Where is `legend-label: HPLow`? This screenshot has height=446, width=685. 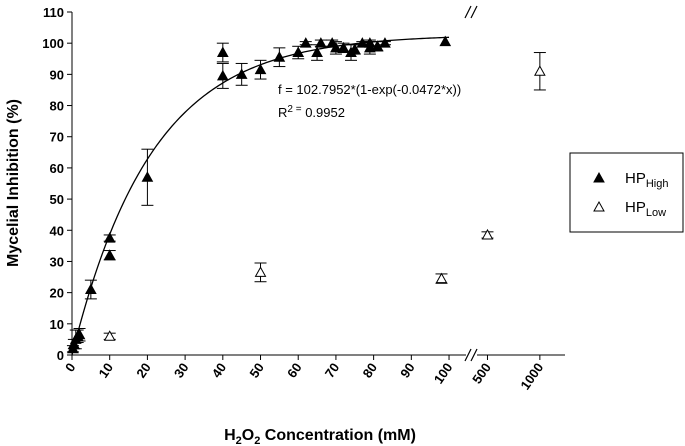 legend-label: HPLow is located at coordinates (645, 209).